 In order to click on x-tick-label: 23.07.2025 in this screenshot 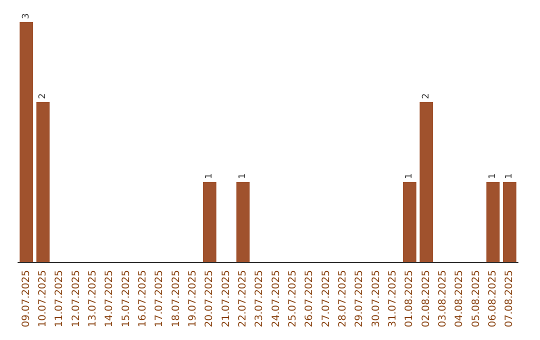, I will do `click(260, 299)`.